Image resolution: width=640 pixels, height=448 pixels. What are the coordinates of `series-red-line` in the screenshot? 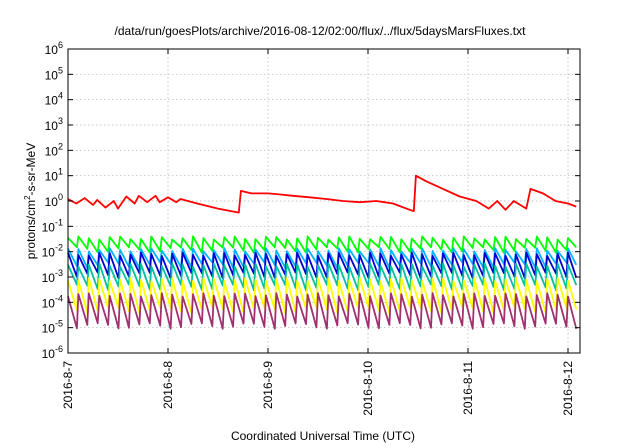 It's located at (322, 194).